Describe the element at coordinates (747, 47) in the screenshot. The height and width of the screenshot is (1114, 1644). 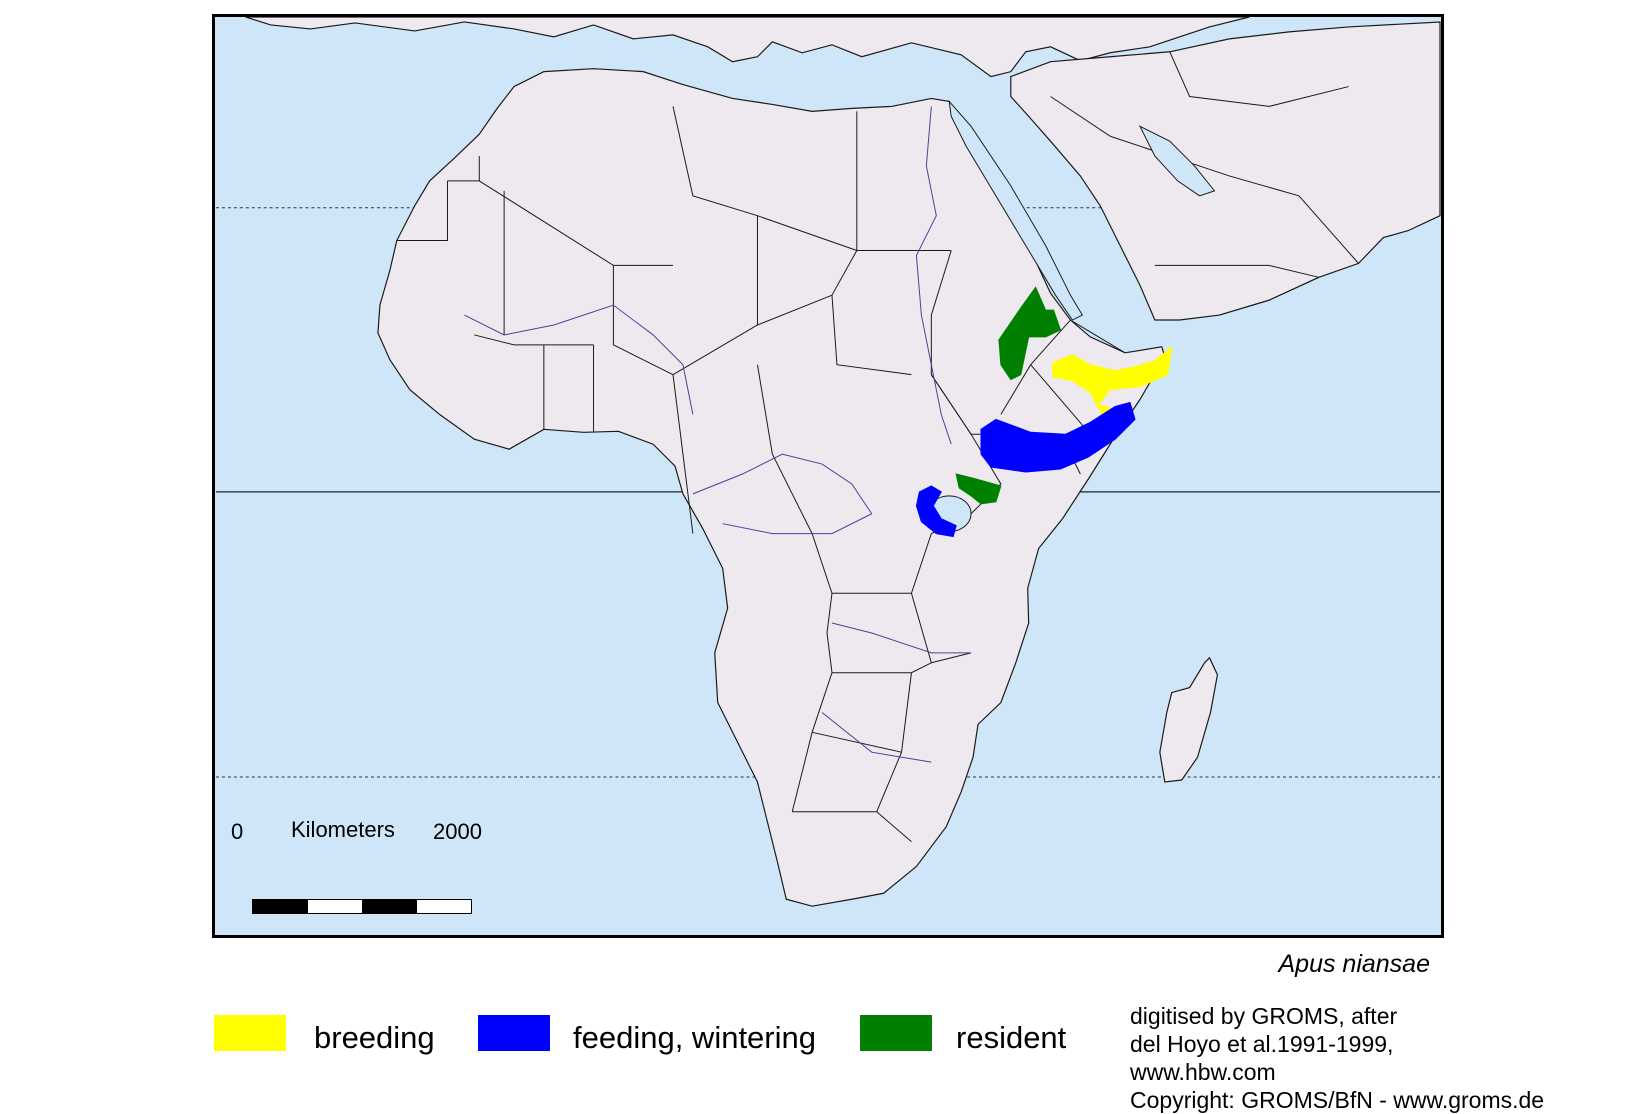
I see `europe-landmass` at that location.